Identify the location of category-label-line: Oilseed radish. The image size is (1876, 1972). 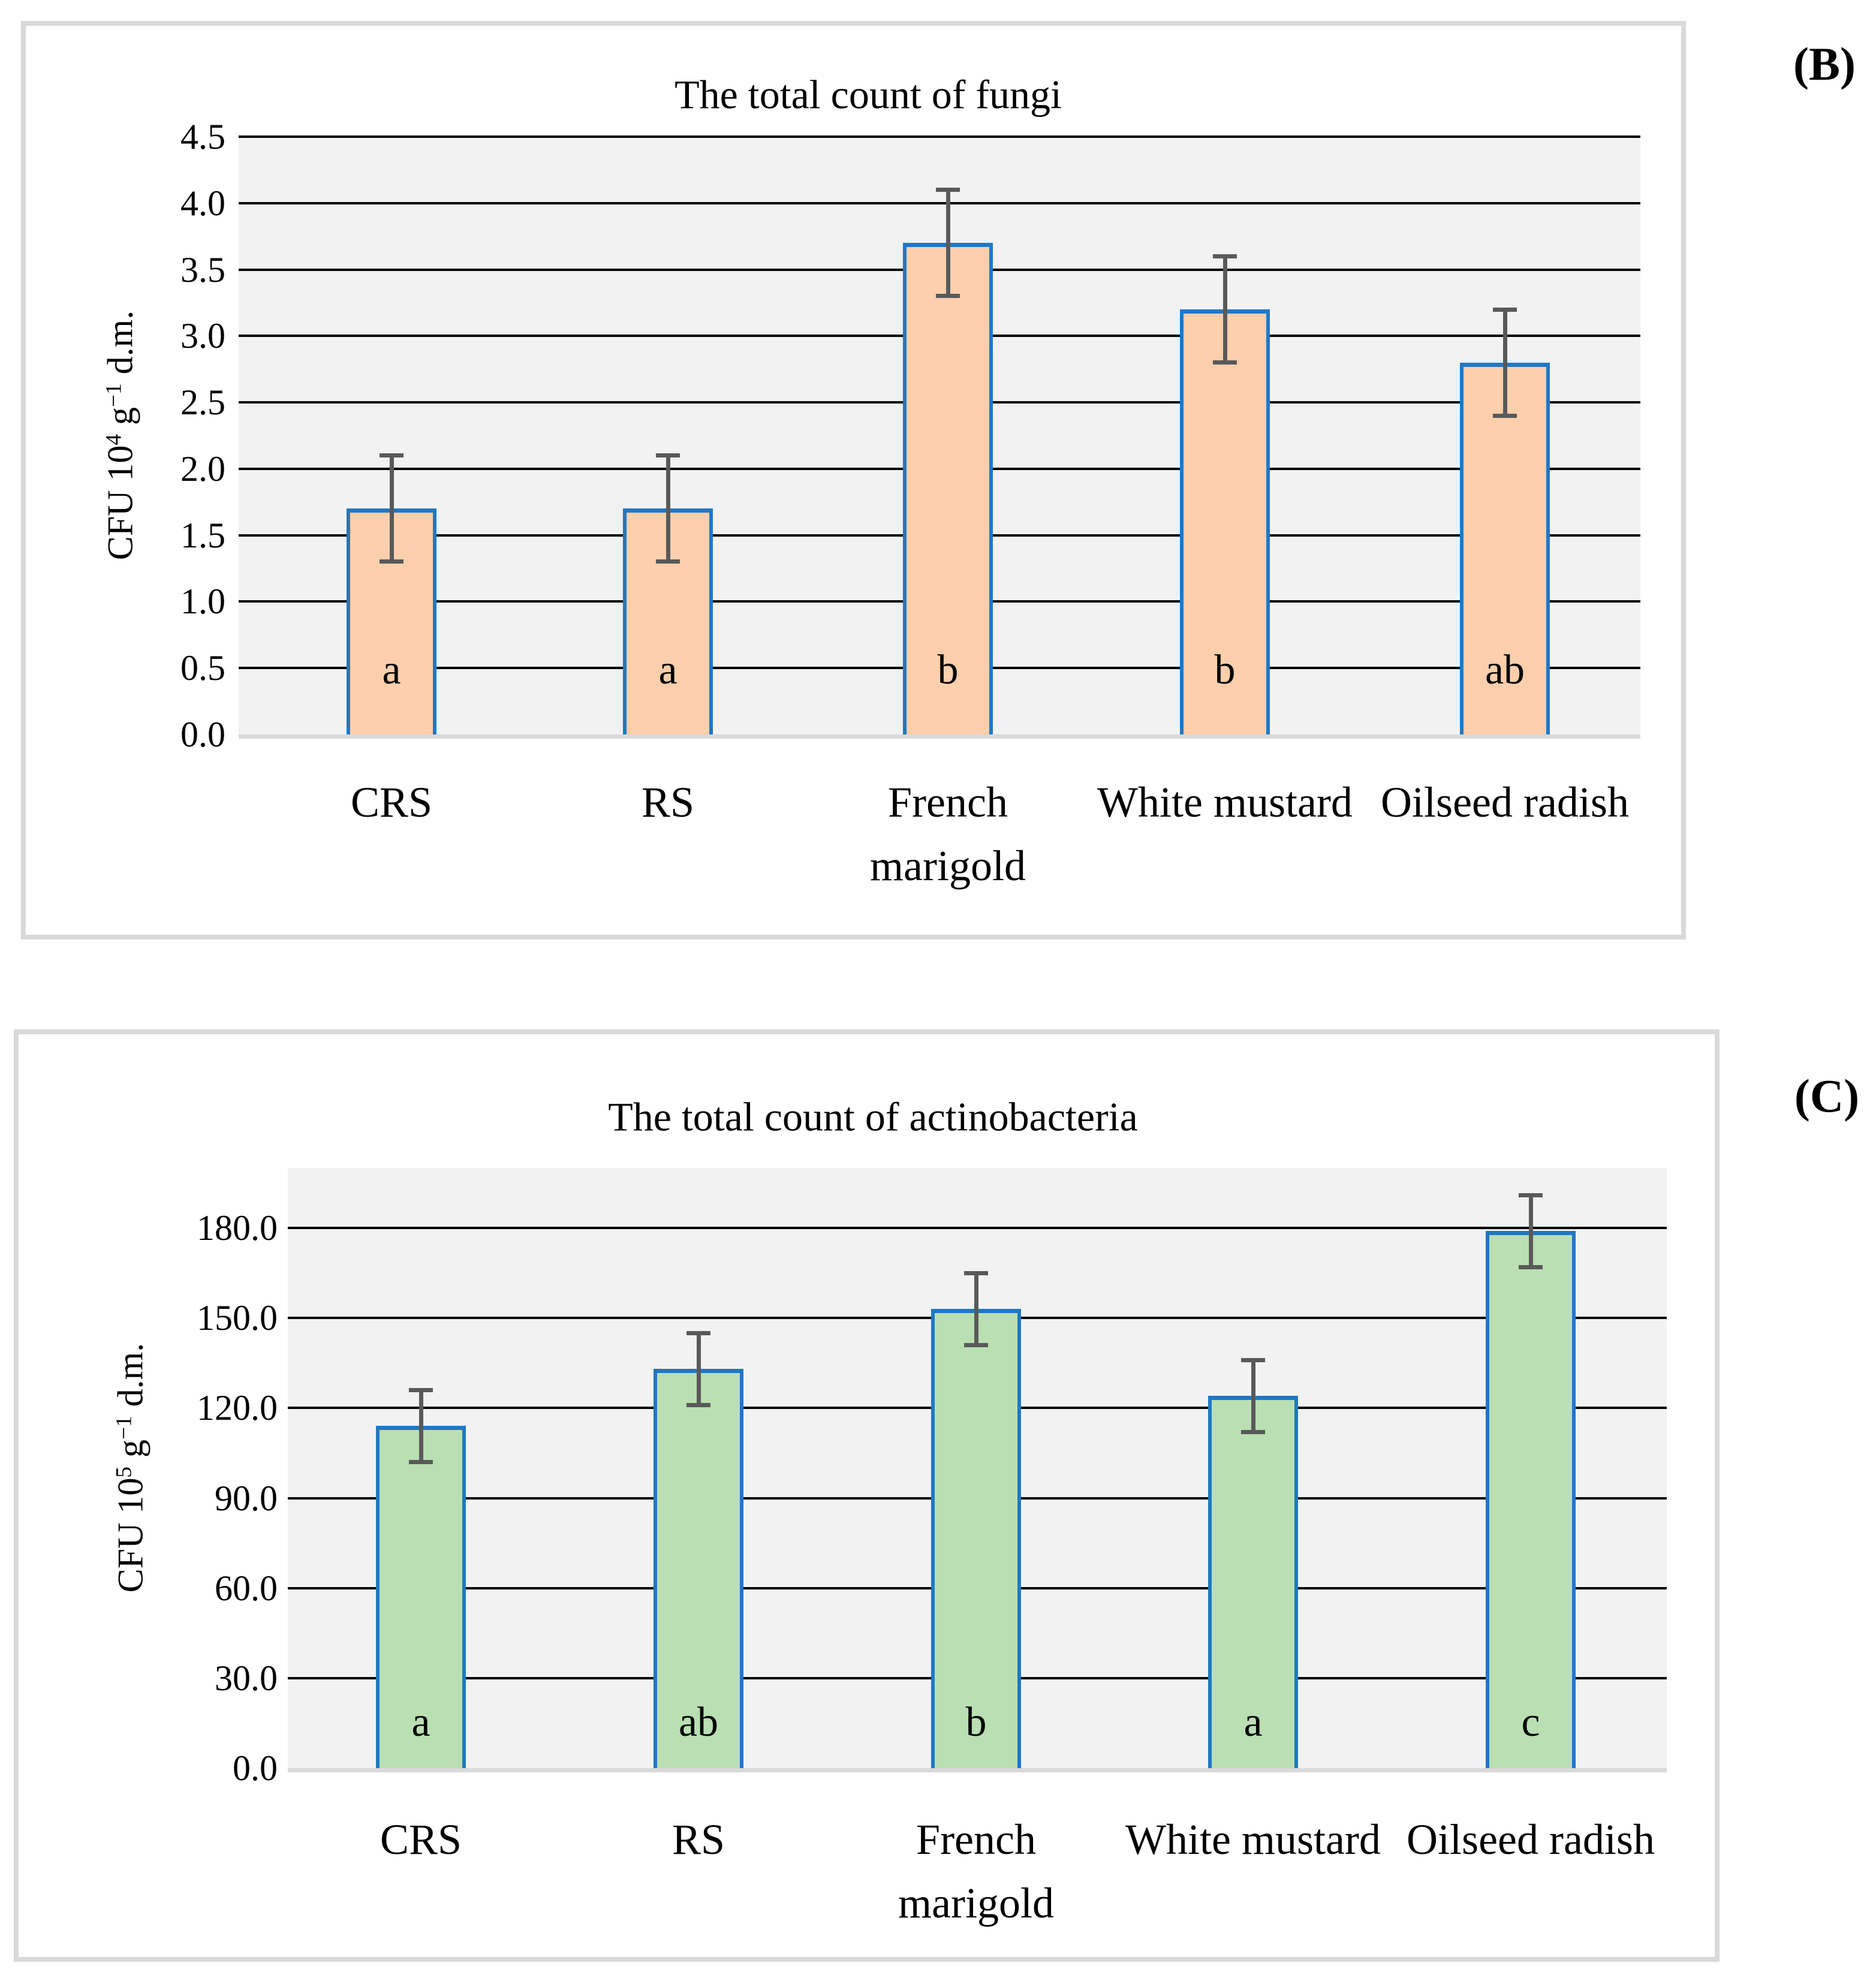
(1505, 802).